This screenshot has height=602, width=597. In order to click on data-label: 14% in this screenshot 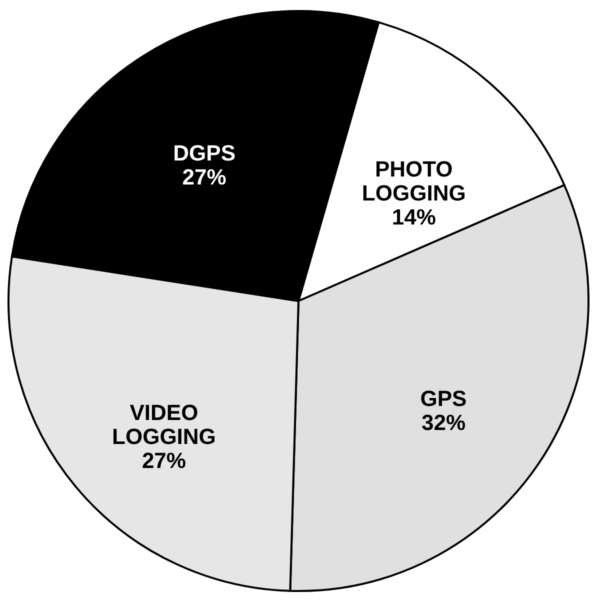, I will do `click(414, 217)`.